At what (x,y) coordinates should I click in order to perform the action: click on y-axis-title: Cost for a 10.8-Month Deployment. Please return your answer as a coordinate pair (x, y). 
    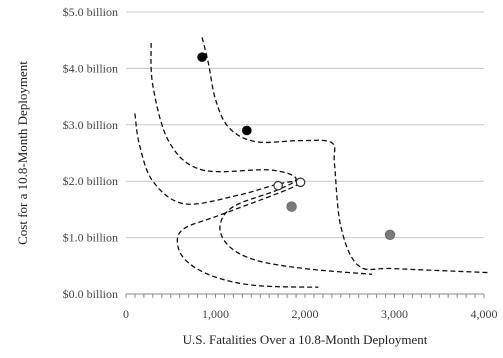
    Looking at the image, I should click on (22, 153).